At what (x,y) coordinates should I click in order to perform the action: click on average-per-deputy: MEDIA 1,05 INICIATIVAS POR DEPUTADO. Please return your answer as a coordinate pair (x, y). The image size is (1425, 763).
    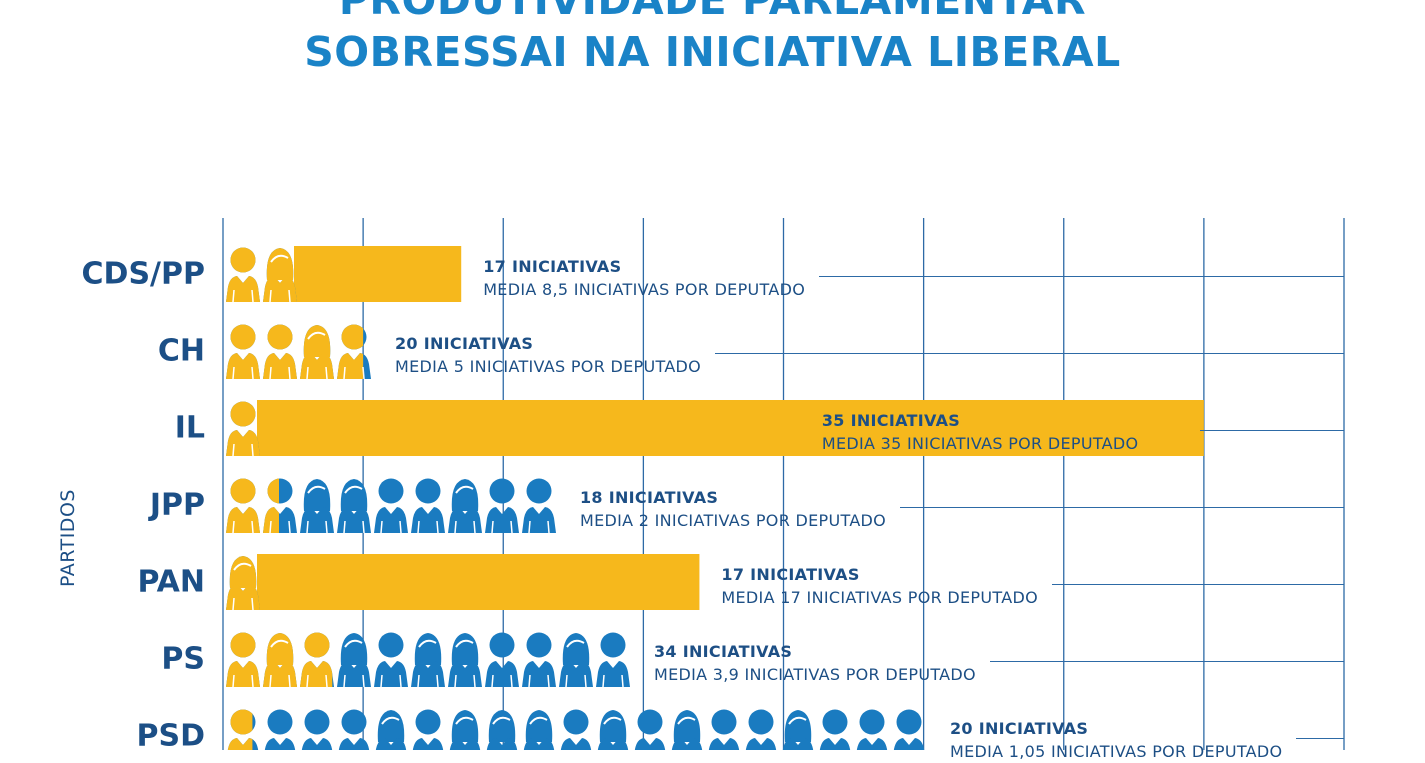
    Looking at the image, I should click on (1116, 751).